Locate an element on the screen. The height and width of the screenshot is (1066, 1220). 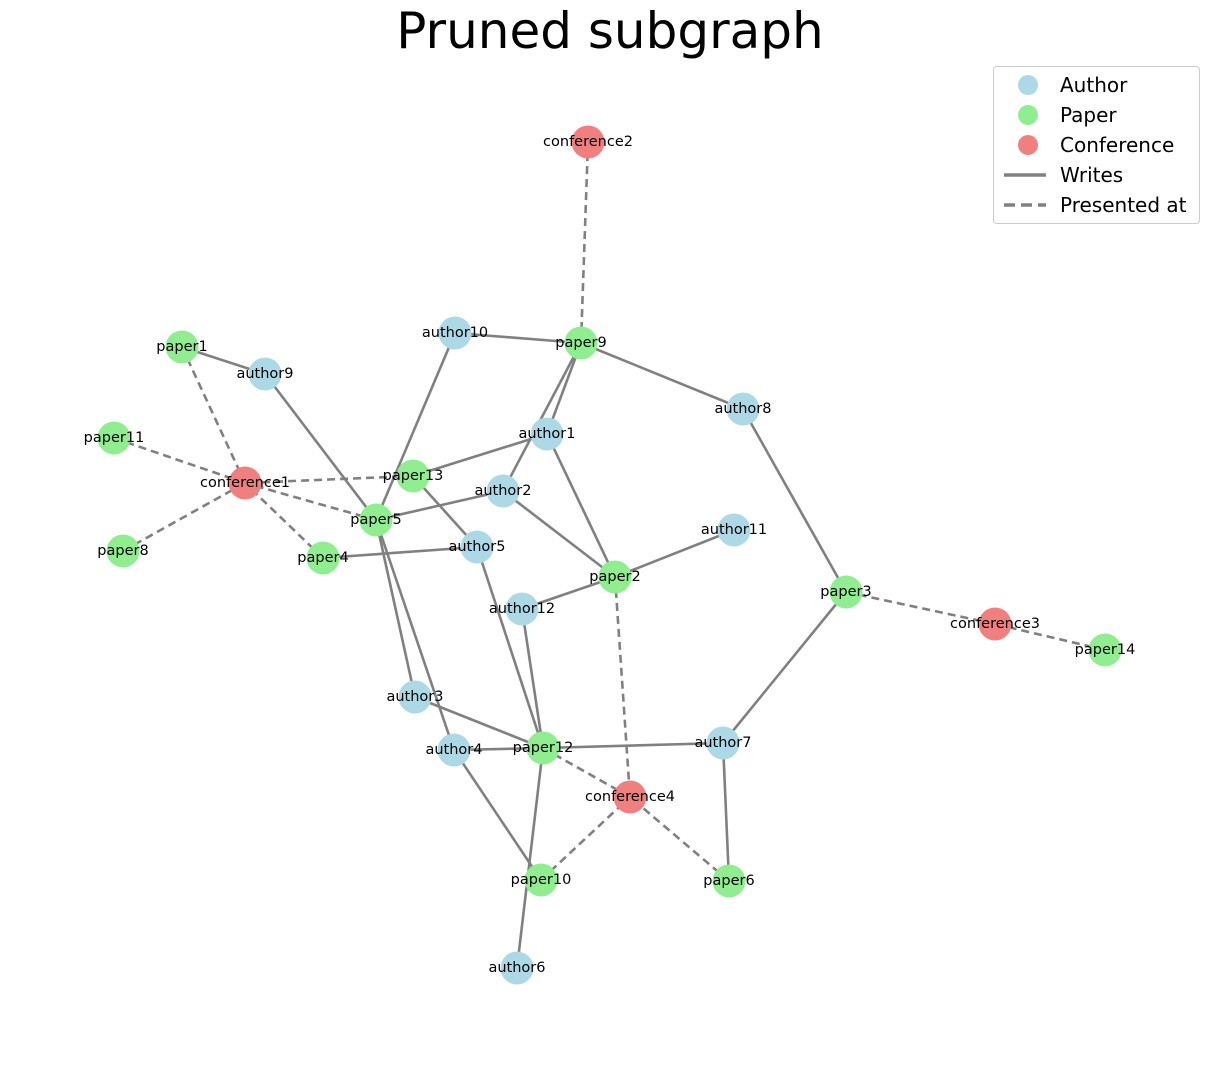
node-author6 is located at coordinates (517, 968).